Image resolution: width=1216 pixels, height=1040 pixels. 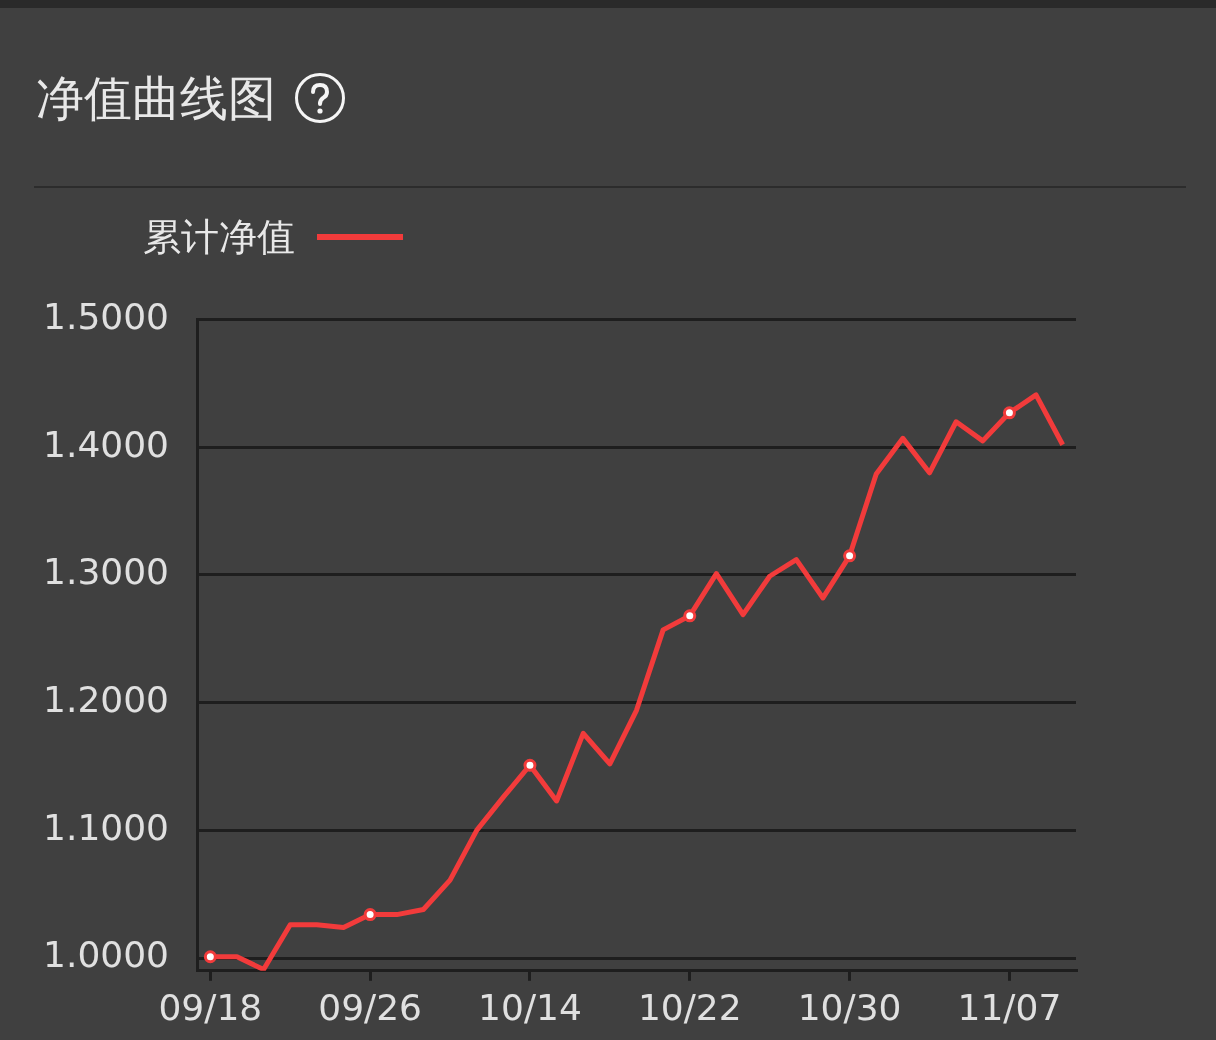 I want to click on x-tick-label: 10/22, so click(x=689, y=1007).